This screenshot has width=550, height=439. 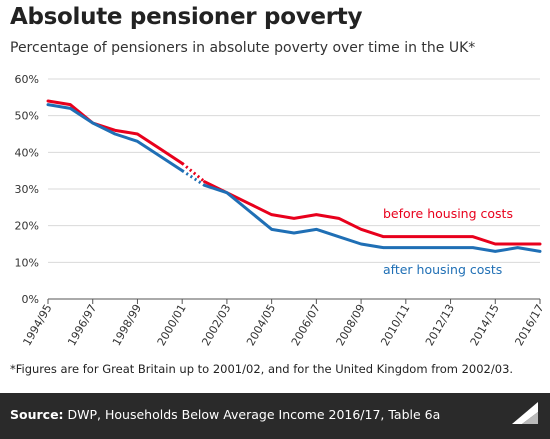 What do you see at coordinates (485, 325) in the screenshot?
I see `x-tick-label: 2014/15` at bounding box center [485, 325].